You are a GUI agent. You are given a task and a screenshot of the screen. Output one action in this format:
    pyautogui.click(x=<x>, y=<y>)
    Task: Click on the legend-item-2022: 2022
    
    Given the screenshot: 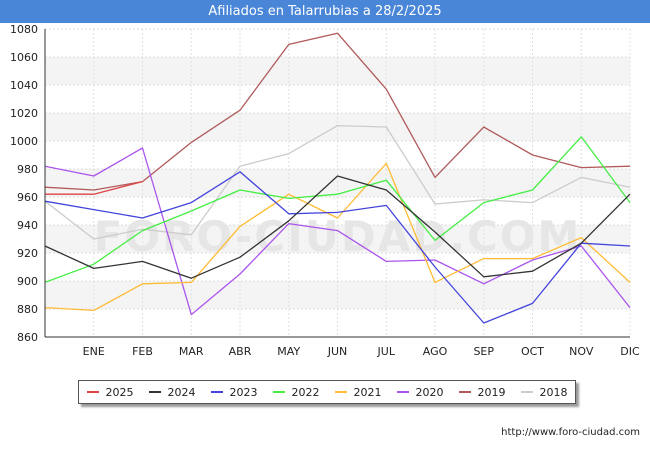 What is the action you would take?
    pyautogui.click(x=296, y=392)
    